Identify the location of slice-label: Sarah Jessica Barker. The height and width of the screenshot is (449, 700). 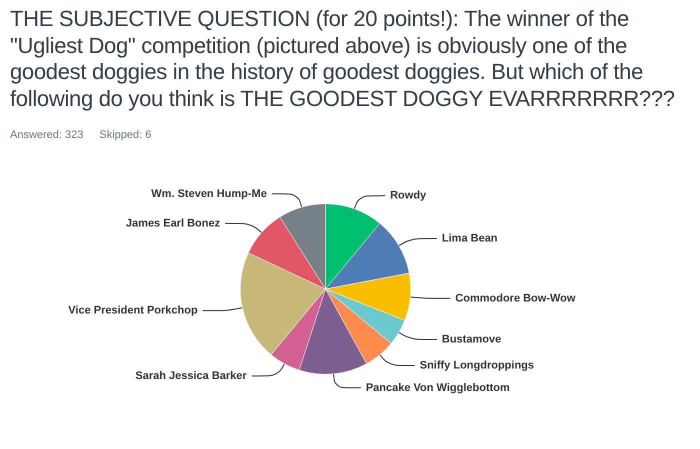
(191, 376).